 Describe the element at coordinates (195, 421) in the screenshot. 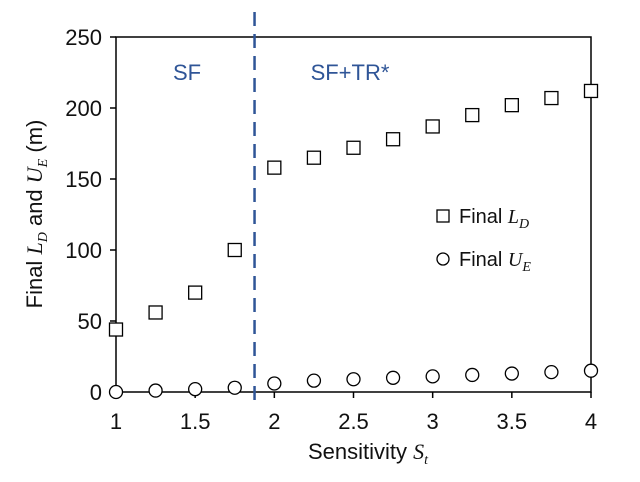

I see `x-tick-label: 1.5` at that location.